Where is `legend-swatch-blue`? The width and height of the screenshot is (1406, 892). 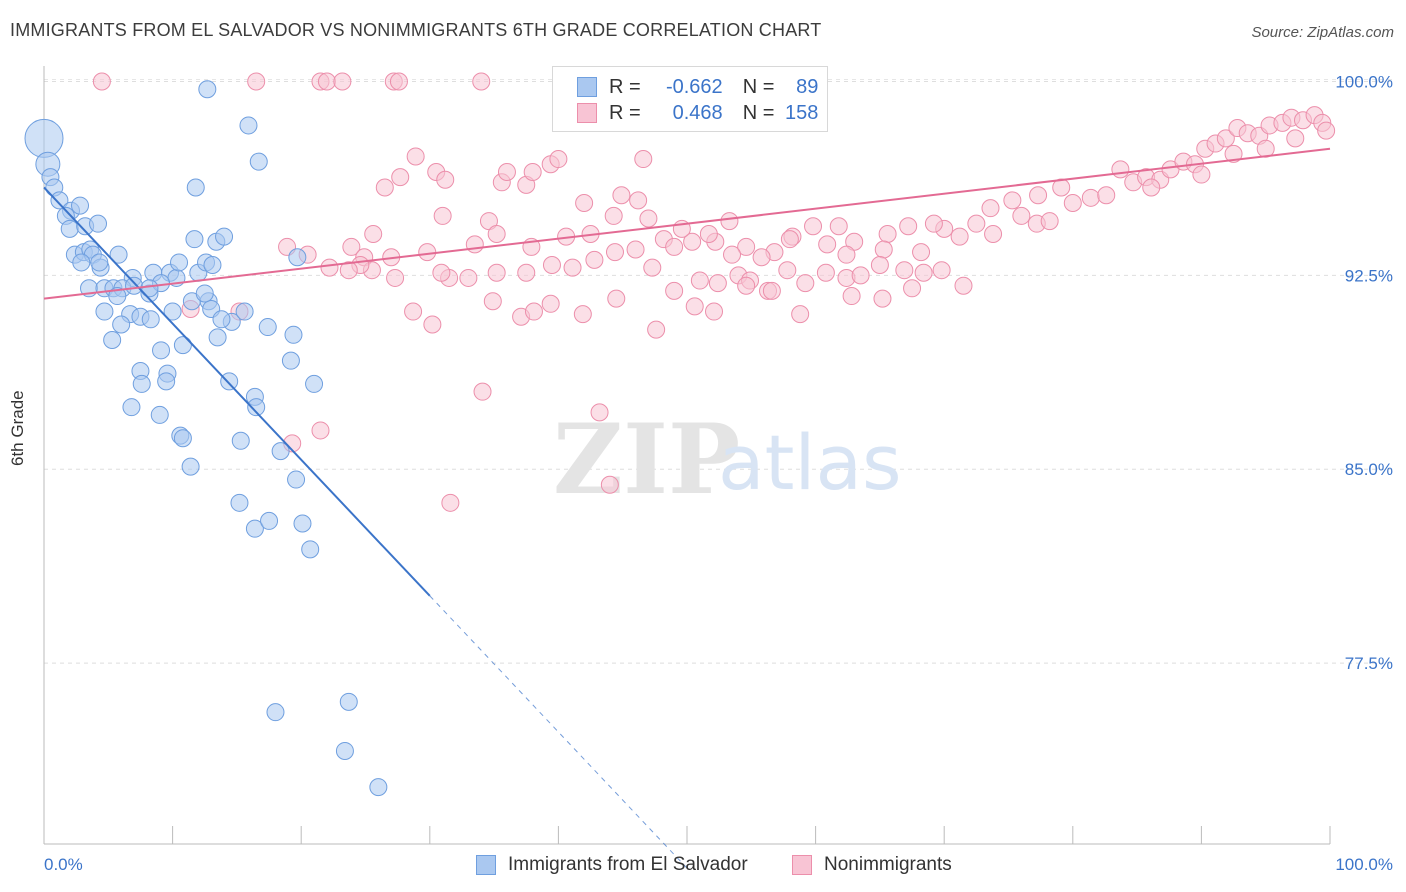 legend-swatch-blue is located at coordinates (486, 865).